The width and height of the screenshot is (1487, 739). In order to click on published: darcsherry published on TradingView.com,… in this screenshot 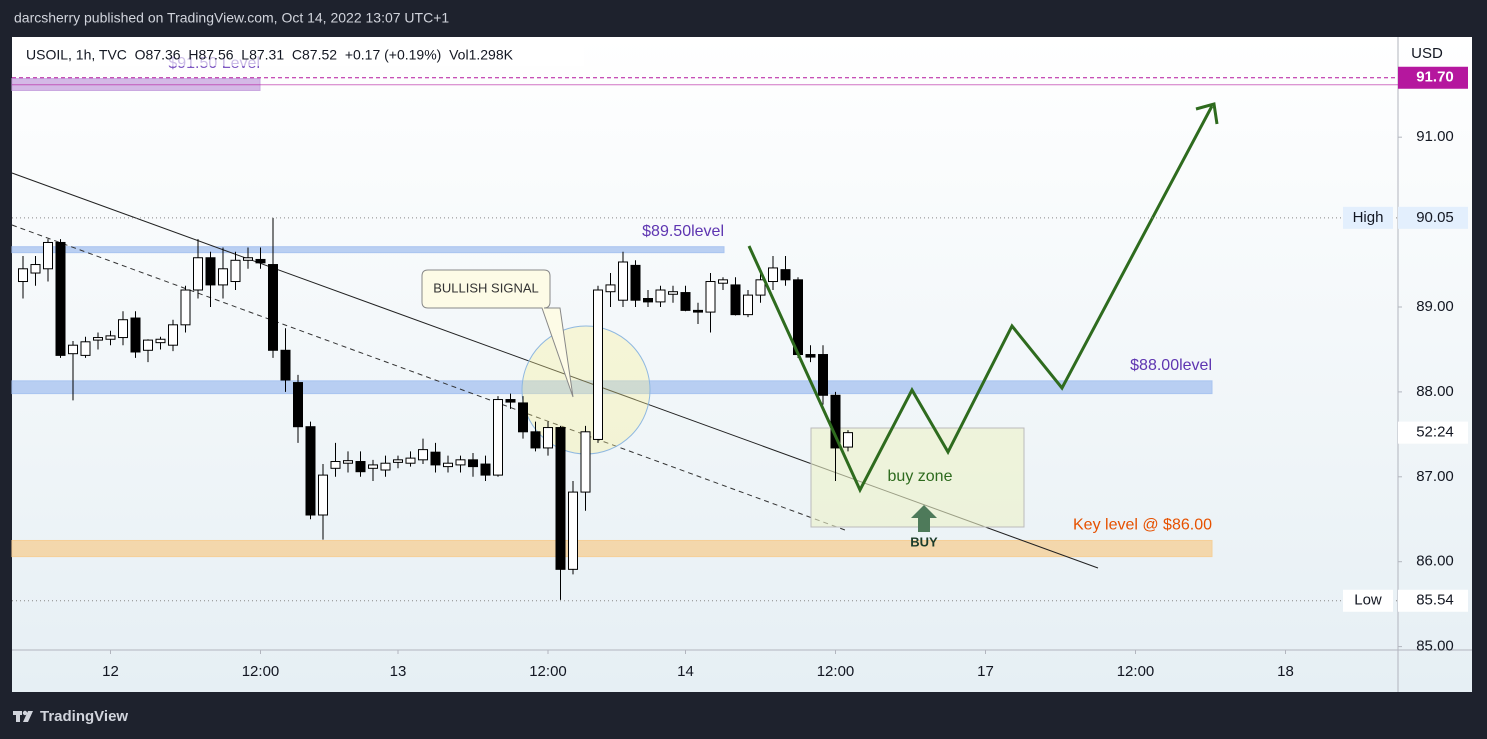, I will do `click(231, 18)`.